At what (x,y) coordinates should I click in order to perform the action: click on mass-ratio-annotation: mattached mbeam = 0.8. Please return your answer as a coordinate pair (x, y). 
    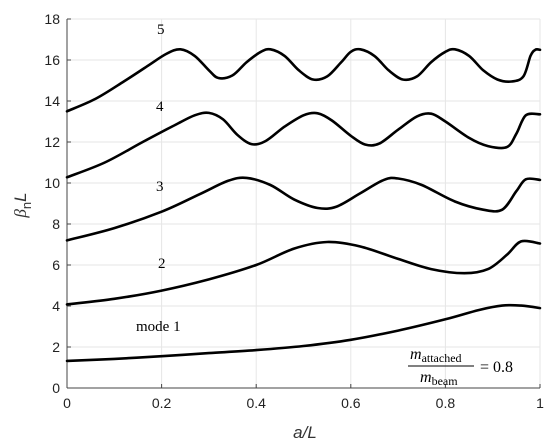
    Looking at the image, I should click on (460, 367).